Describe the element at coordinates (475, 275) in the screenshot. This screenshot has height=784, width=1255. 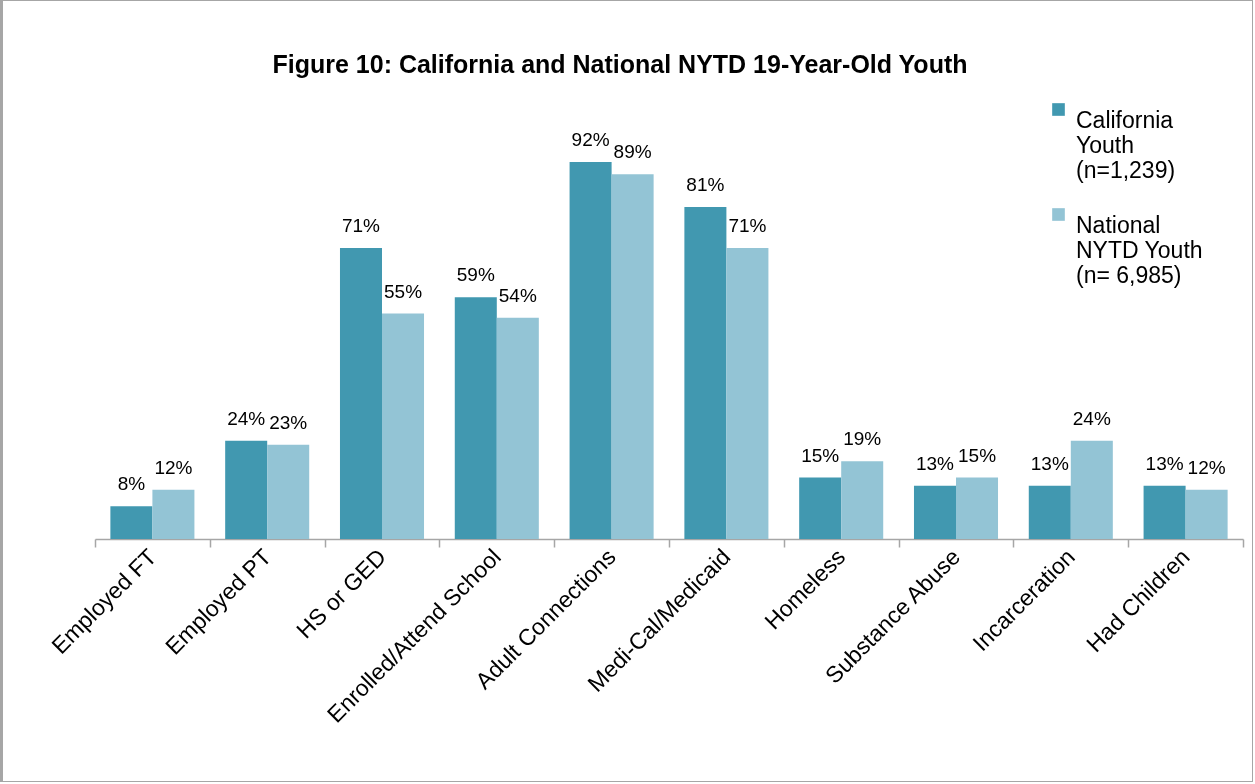
I see `data-label: 59%` at that location.